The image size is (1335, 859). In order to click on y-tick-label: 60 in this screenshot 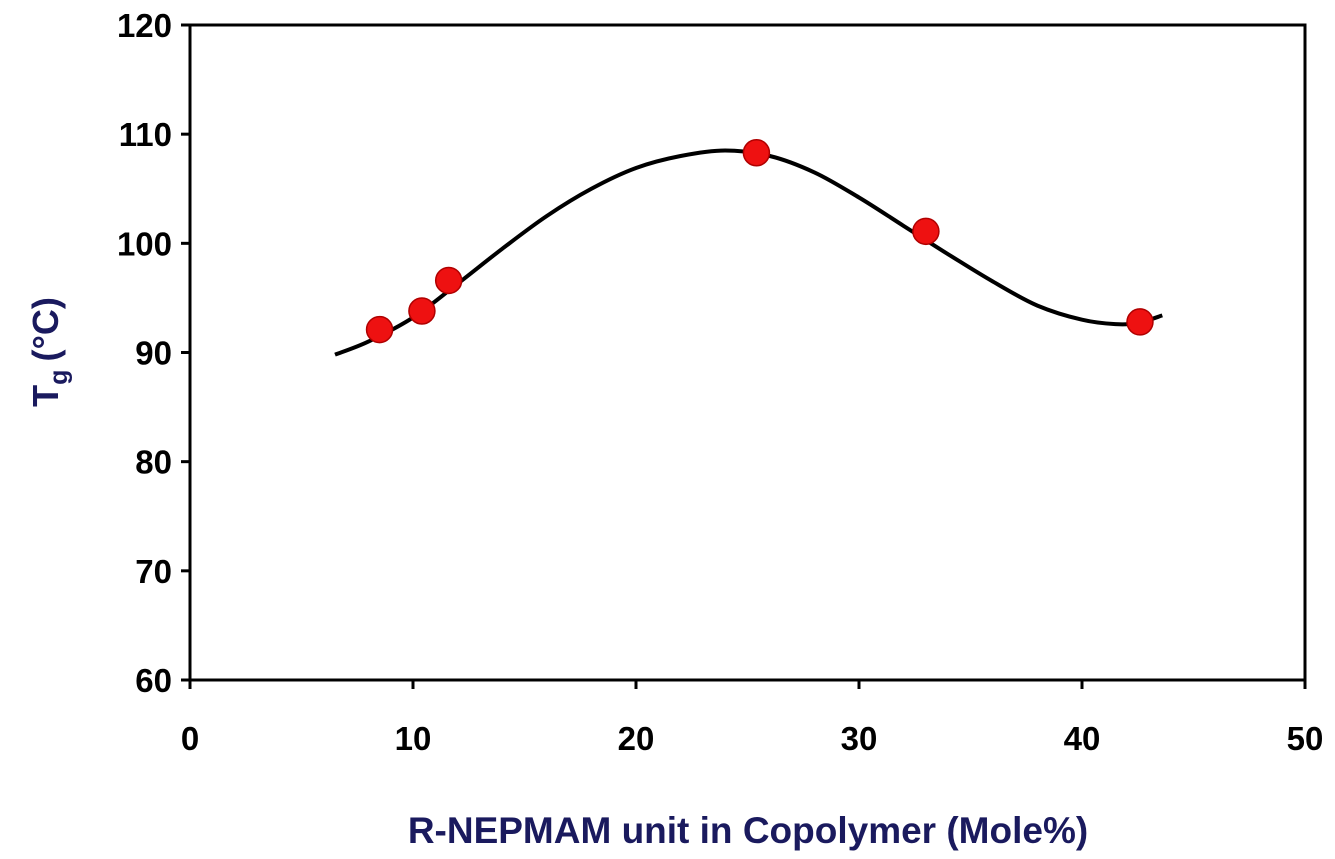, I will do `click(153, 680)`.